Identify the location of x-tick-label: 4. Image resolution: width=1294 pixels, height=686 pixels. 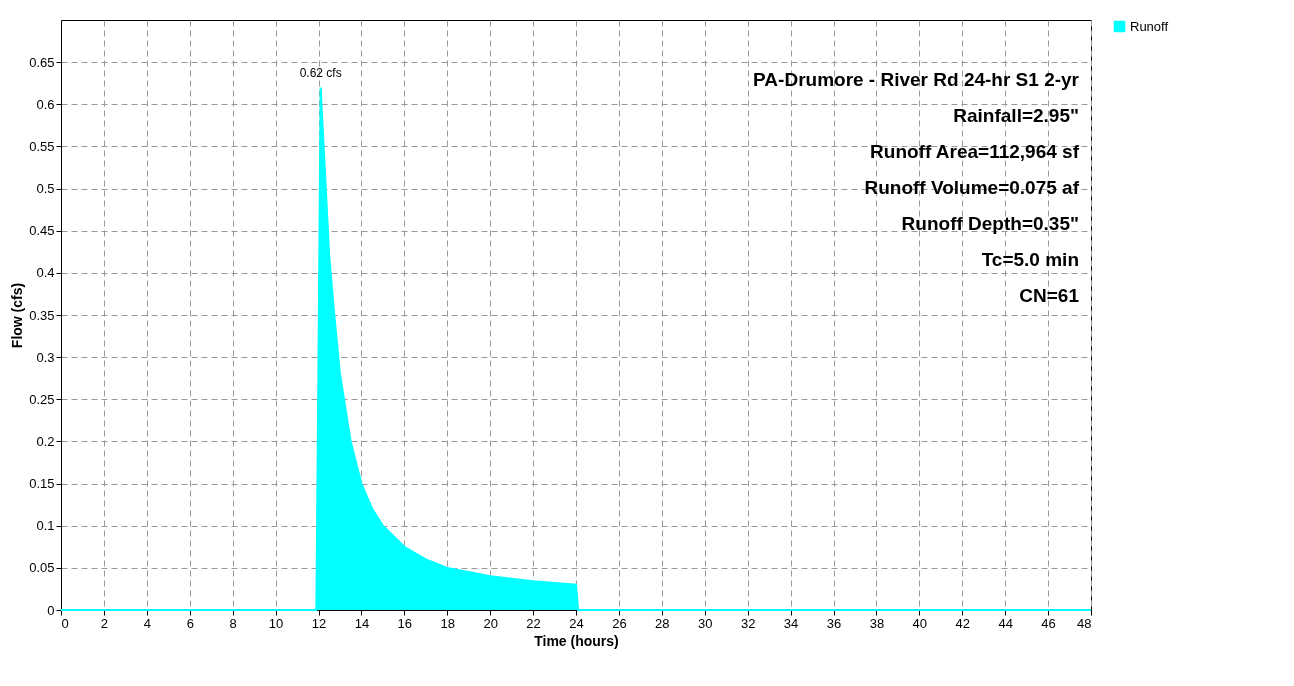
(147, 623).